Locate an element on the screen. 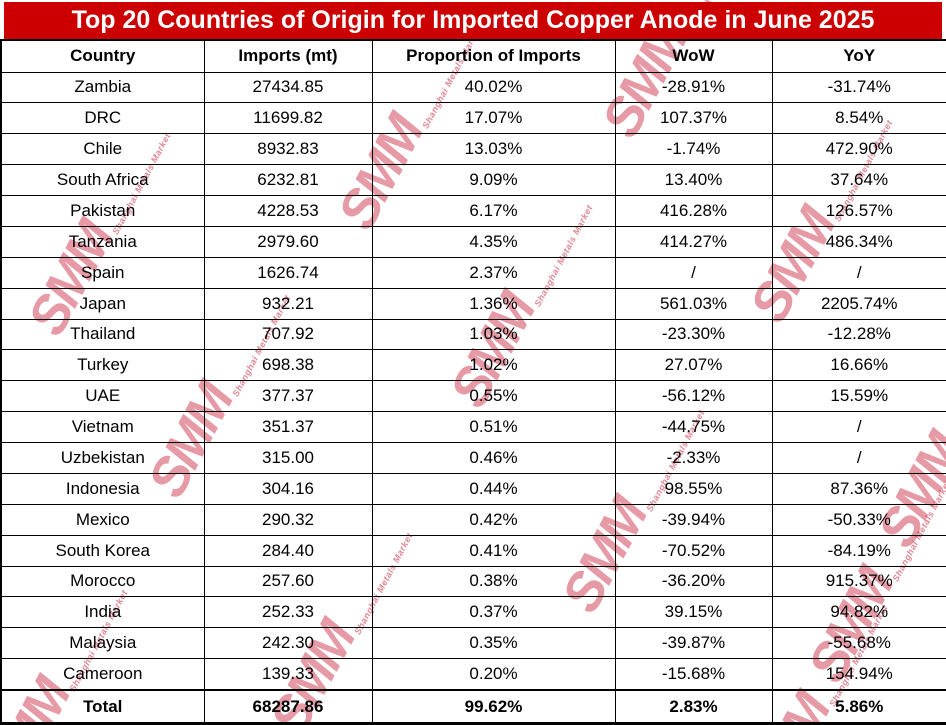  table-row: Vietnam 351.37 0.51% -44.75% / is located at coordinates (473, 427).